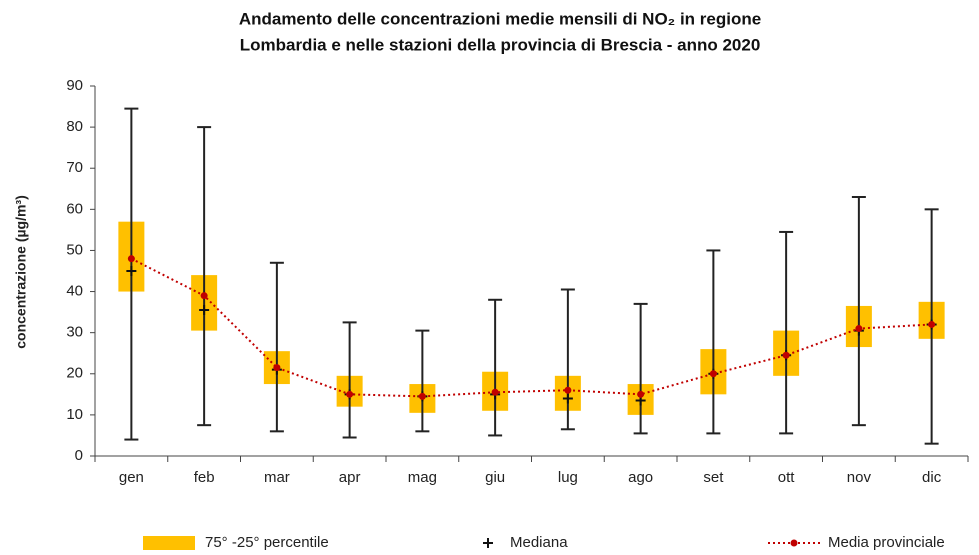  What do you see at coordinates (204, 477) in the screenshot?
I see `x-tick-label: feb` at bounding box center [204, 477].